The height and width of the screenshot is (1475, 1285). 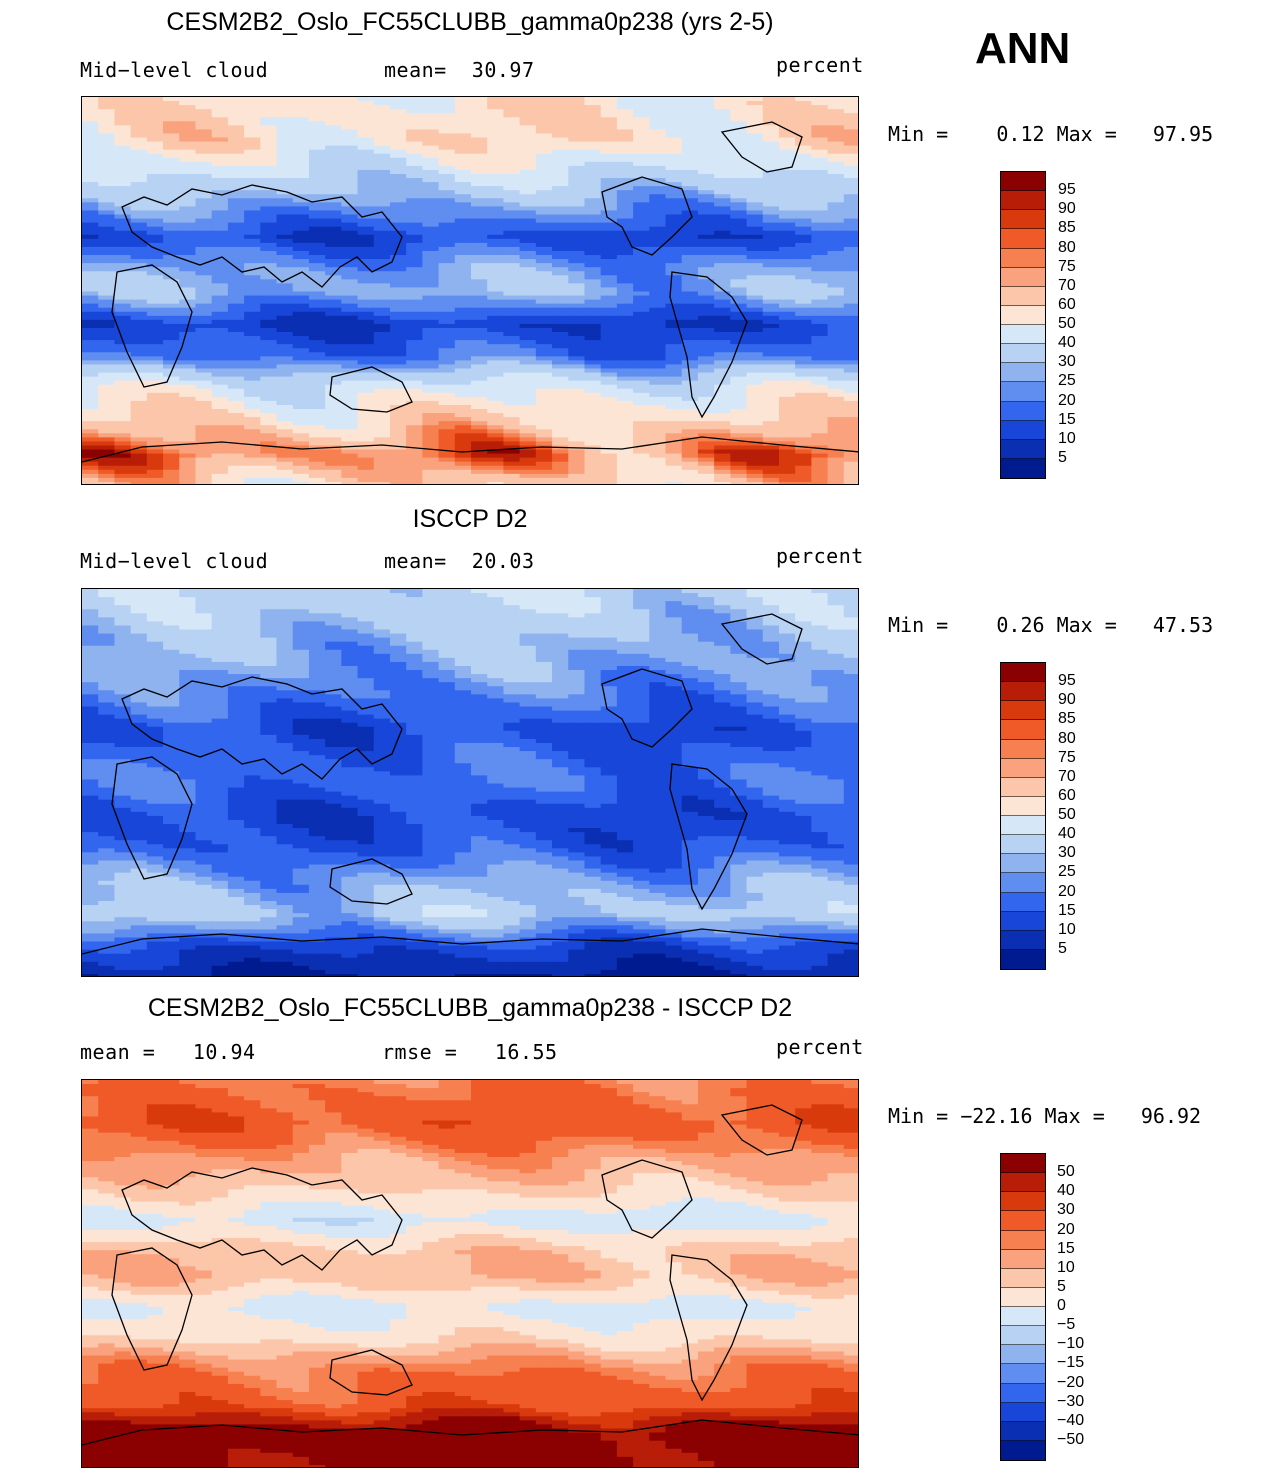 I want to click on coastline, so click(x=708, y=345).